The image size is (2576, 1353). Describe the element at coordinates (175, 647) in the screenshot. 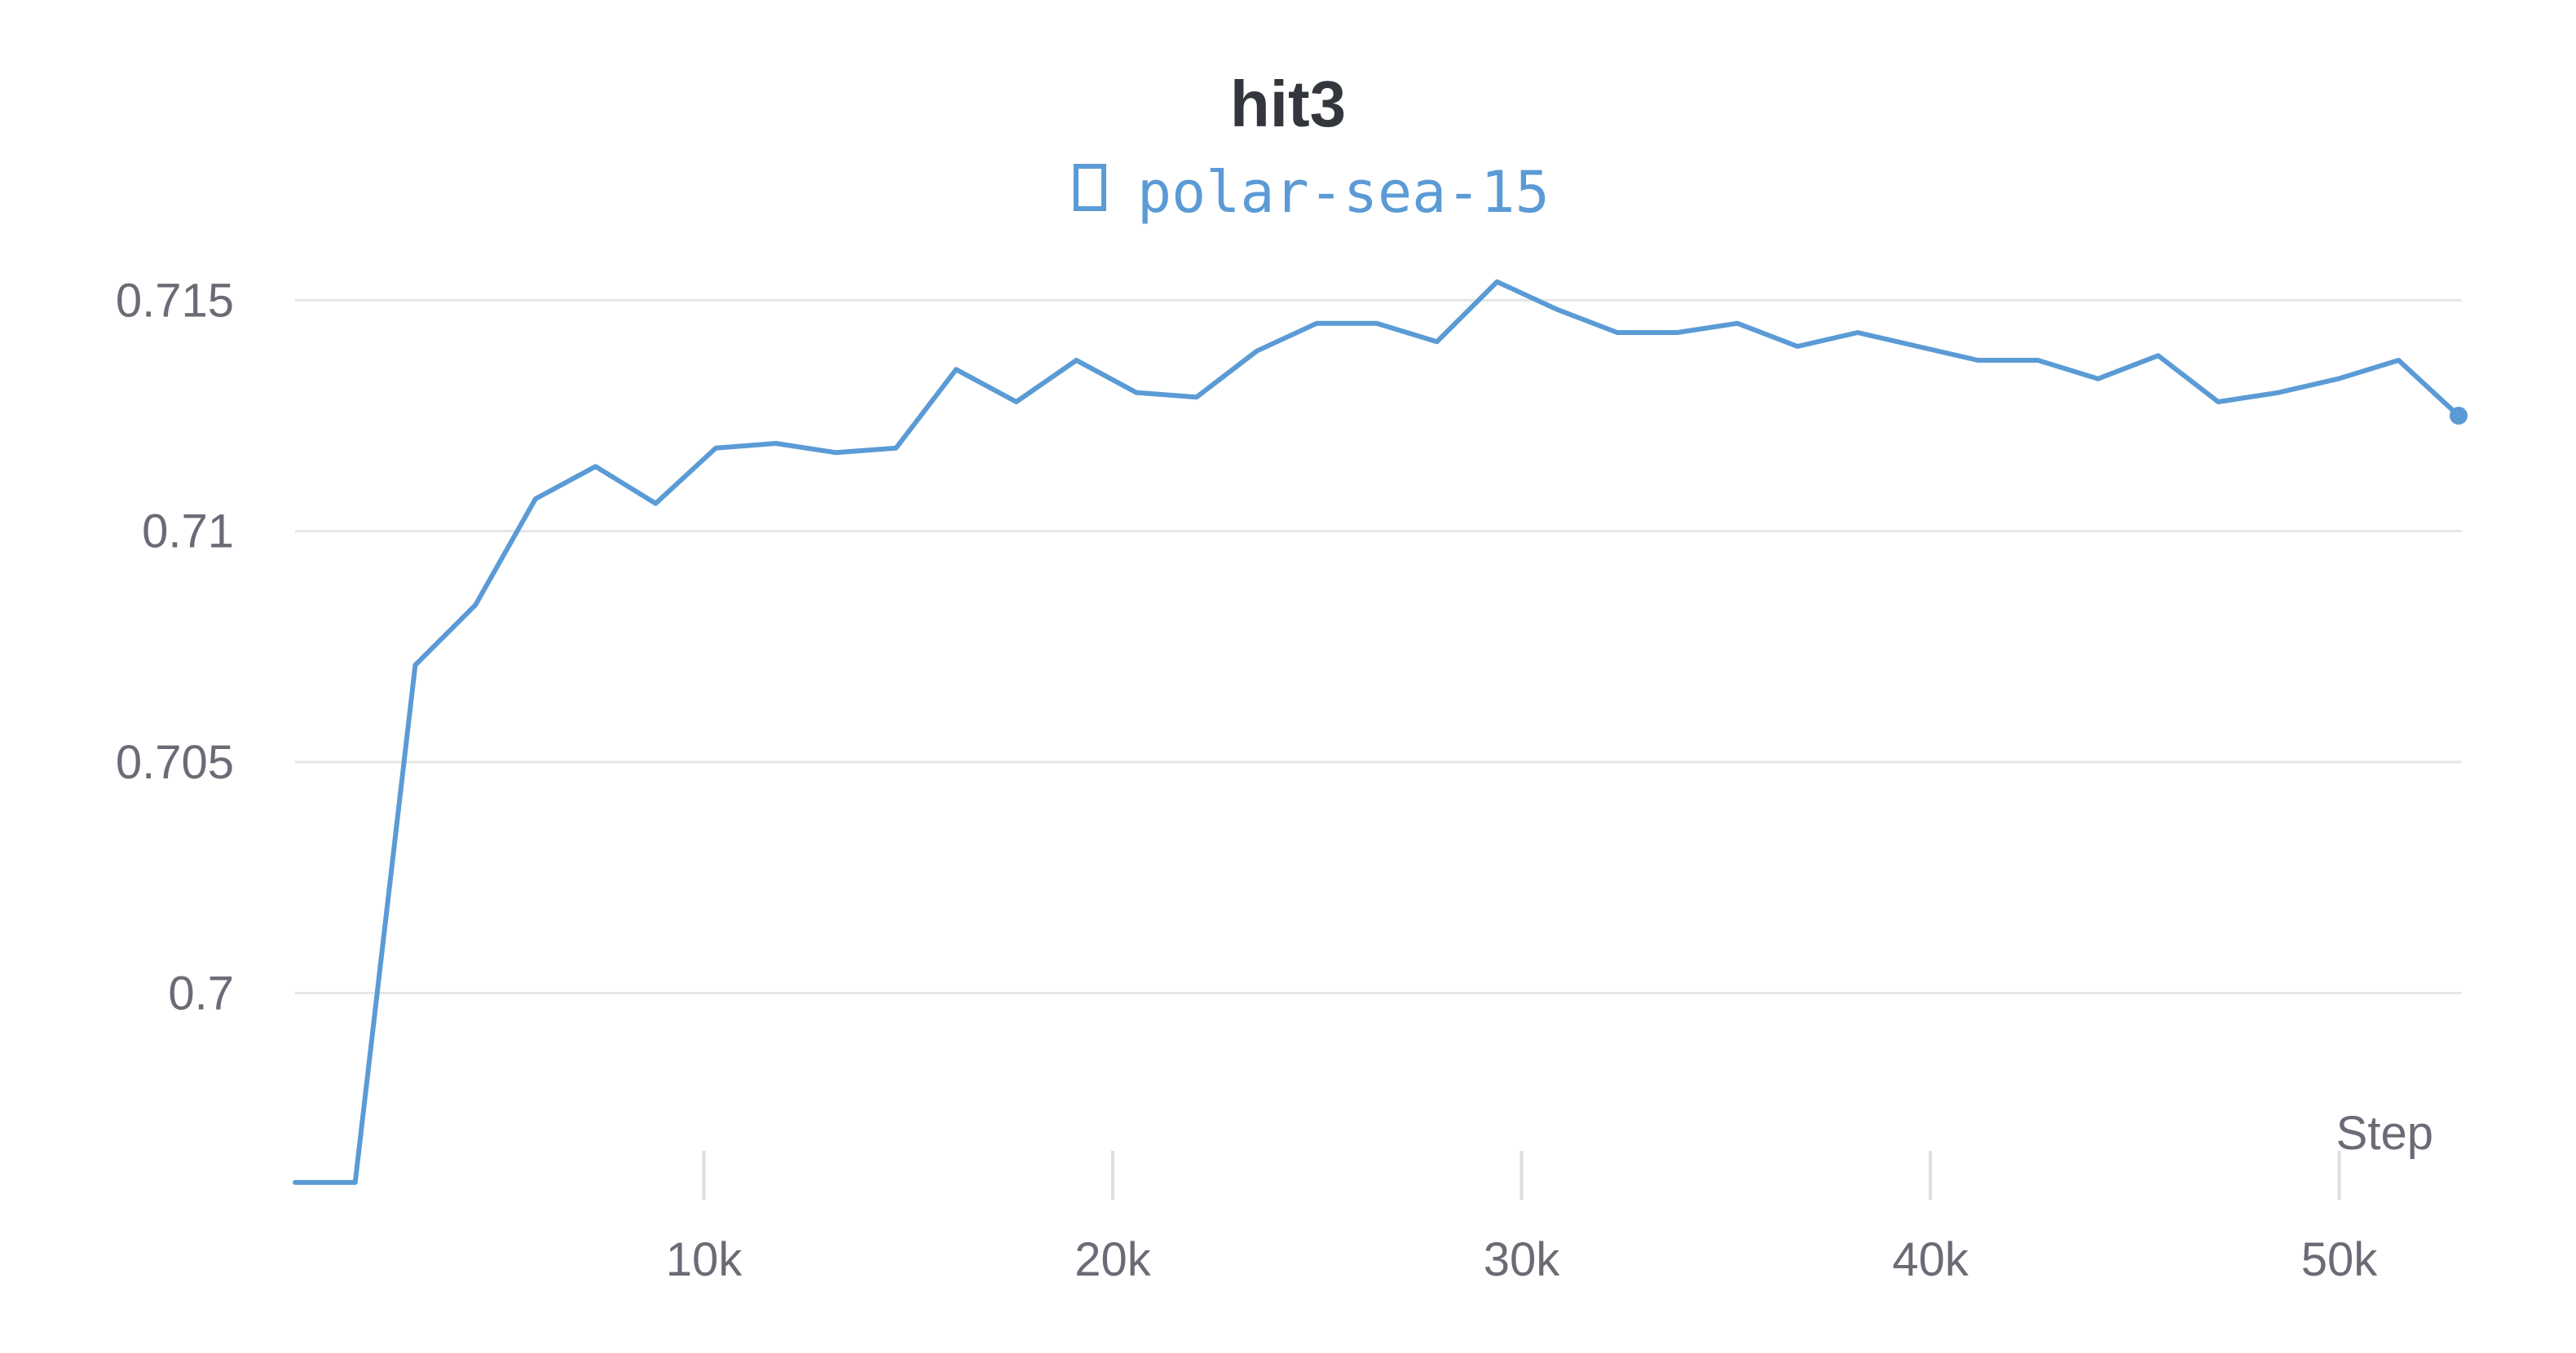

I see `y-axis-ticks: 0.7 0.705 0.71 0.715` at that location.